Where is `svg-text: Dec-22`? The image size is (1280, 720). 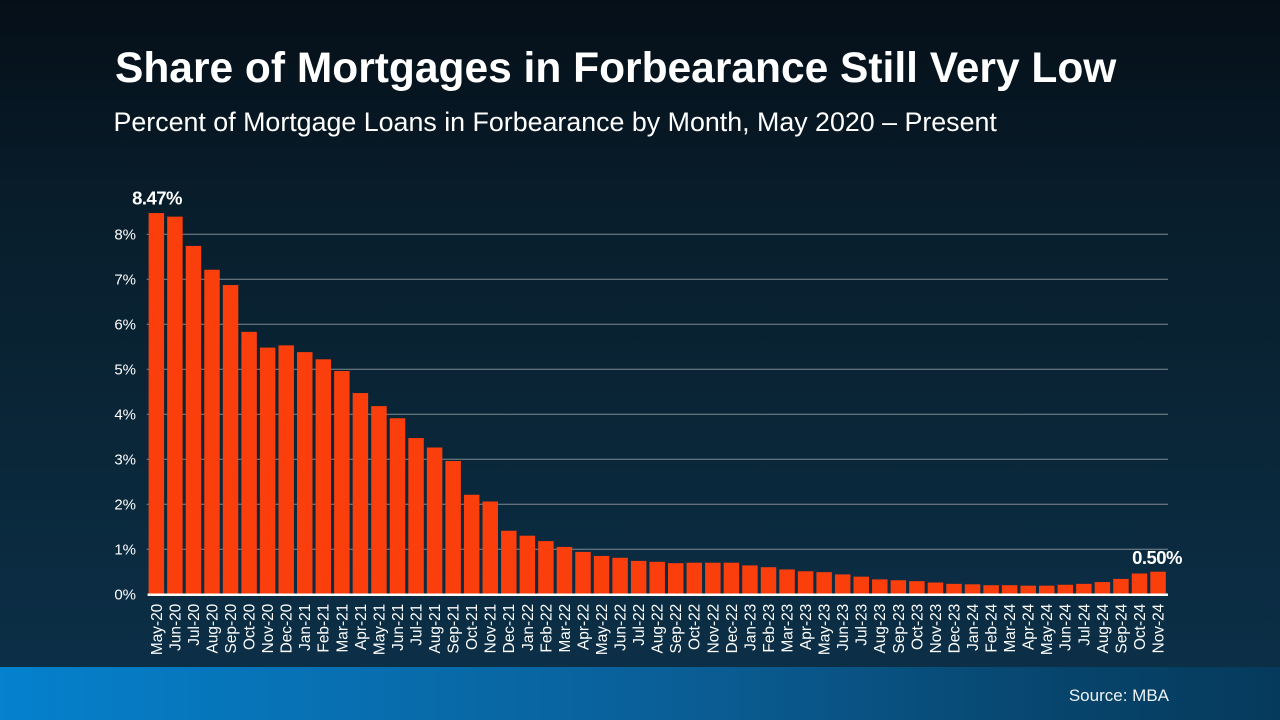 svg-text: Dec-22 is located at coordinates (732, 629).